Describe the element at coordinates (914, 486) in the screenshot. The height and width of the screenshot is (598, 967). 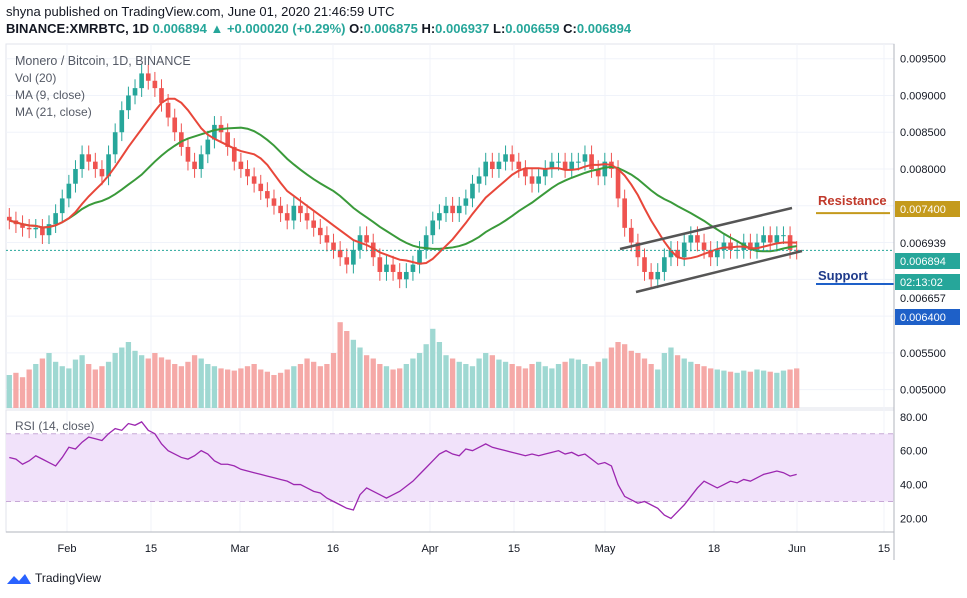
I see `rsi-tick-label: 40.00` at that location.